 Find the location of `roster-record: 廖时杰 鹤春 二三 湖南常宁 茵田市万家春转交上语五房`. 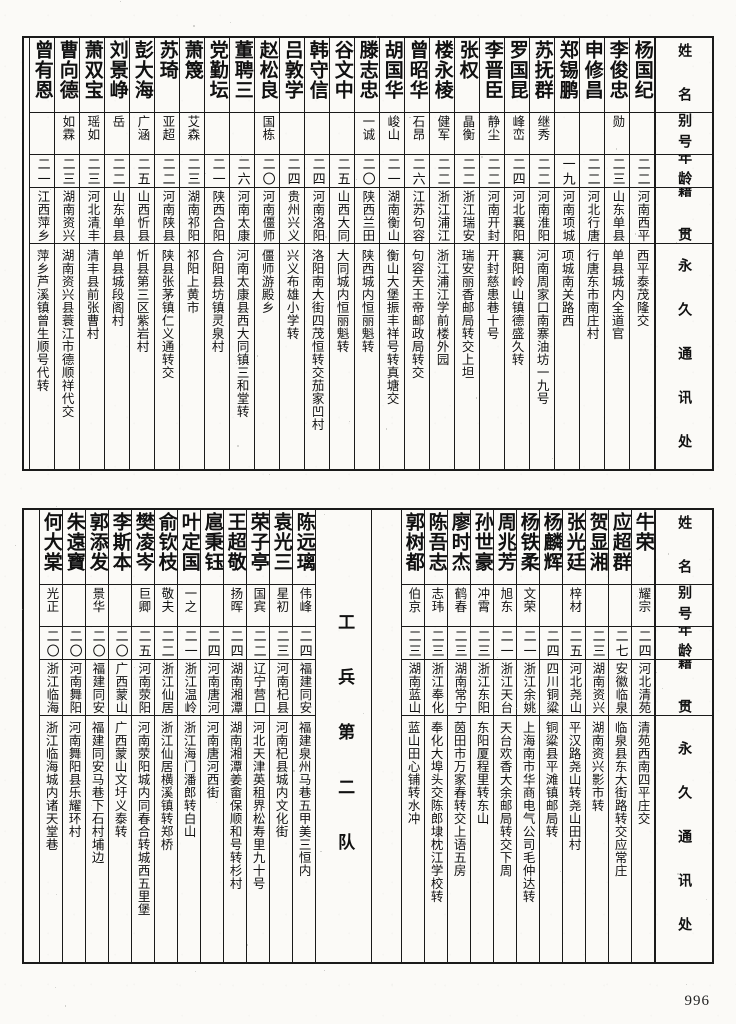

roster-record: 廖时杰 鹤春 二三 湖南常宁 茵田市万家春转交上语五房 is located at coordinates (458, 736).